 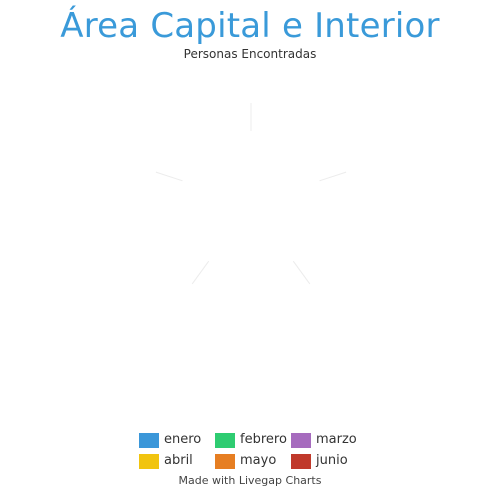 What do you see at coordinates (250, 54) in the screenshot?
I see `chart-subtitle: Personas Encontradas` at bounding box center [250, 54].